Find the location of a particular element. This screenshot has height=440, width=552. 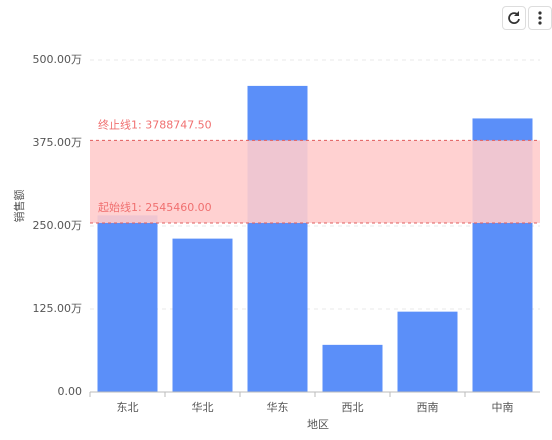

band-label: 起始线1: 2545460.00 is located at coordinates (155, 207).